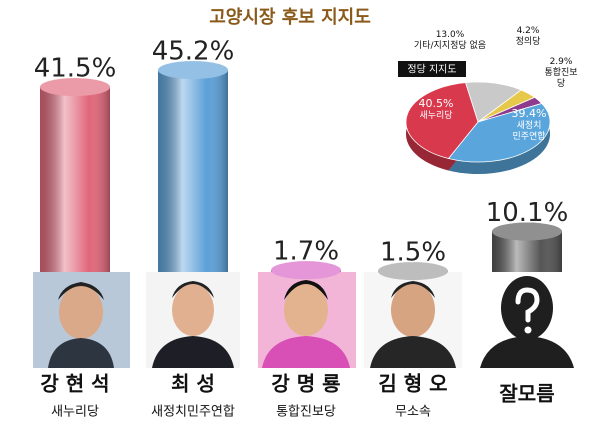  Describe the element at coordinates (527, 213) in the screenshot. I see `value-label: 10.1%` at that location.